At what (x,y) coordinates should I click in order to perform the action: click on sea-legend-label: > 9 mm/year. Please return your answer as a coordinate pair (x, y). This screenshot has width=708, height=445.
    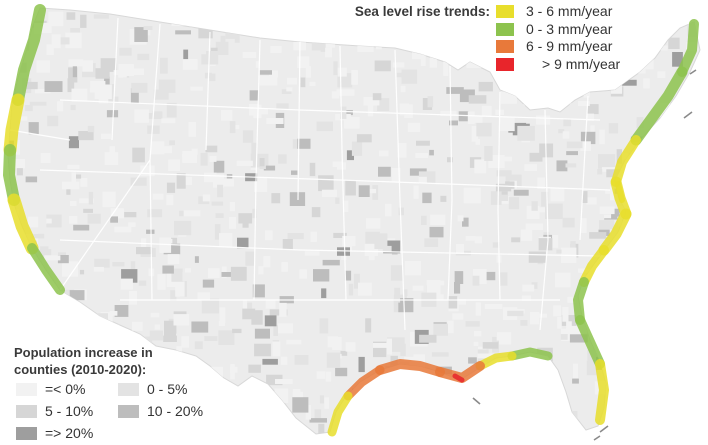
    Looking at the image, I should click on (581, 64).